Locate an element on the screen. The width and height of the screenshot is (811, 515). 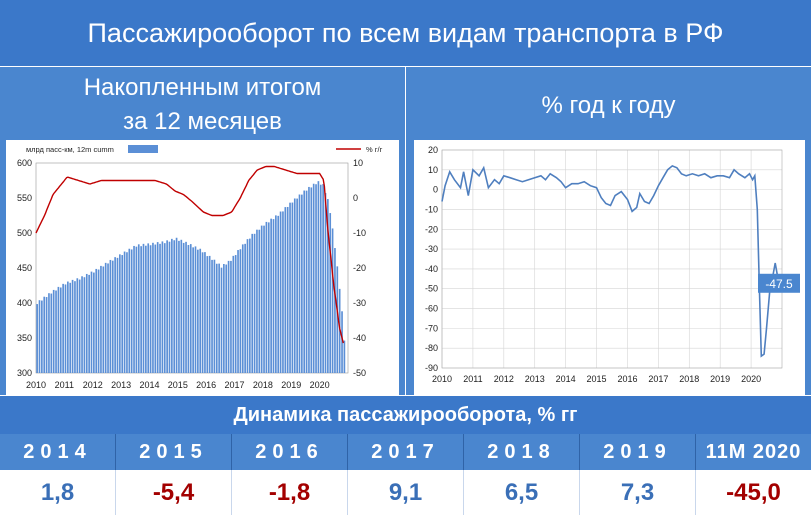
dynamics-years-row: 2014 2015 2016 2017 2018 2019 11М 2020 is located at coordinates (405, 452).